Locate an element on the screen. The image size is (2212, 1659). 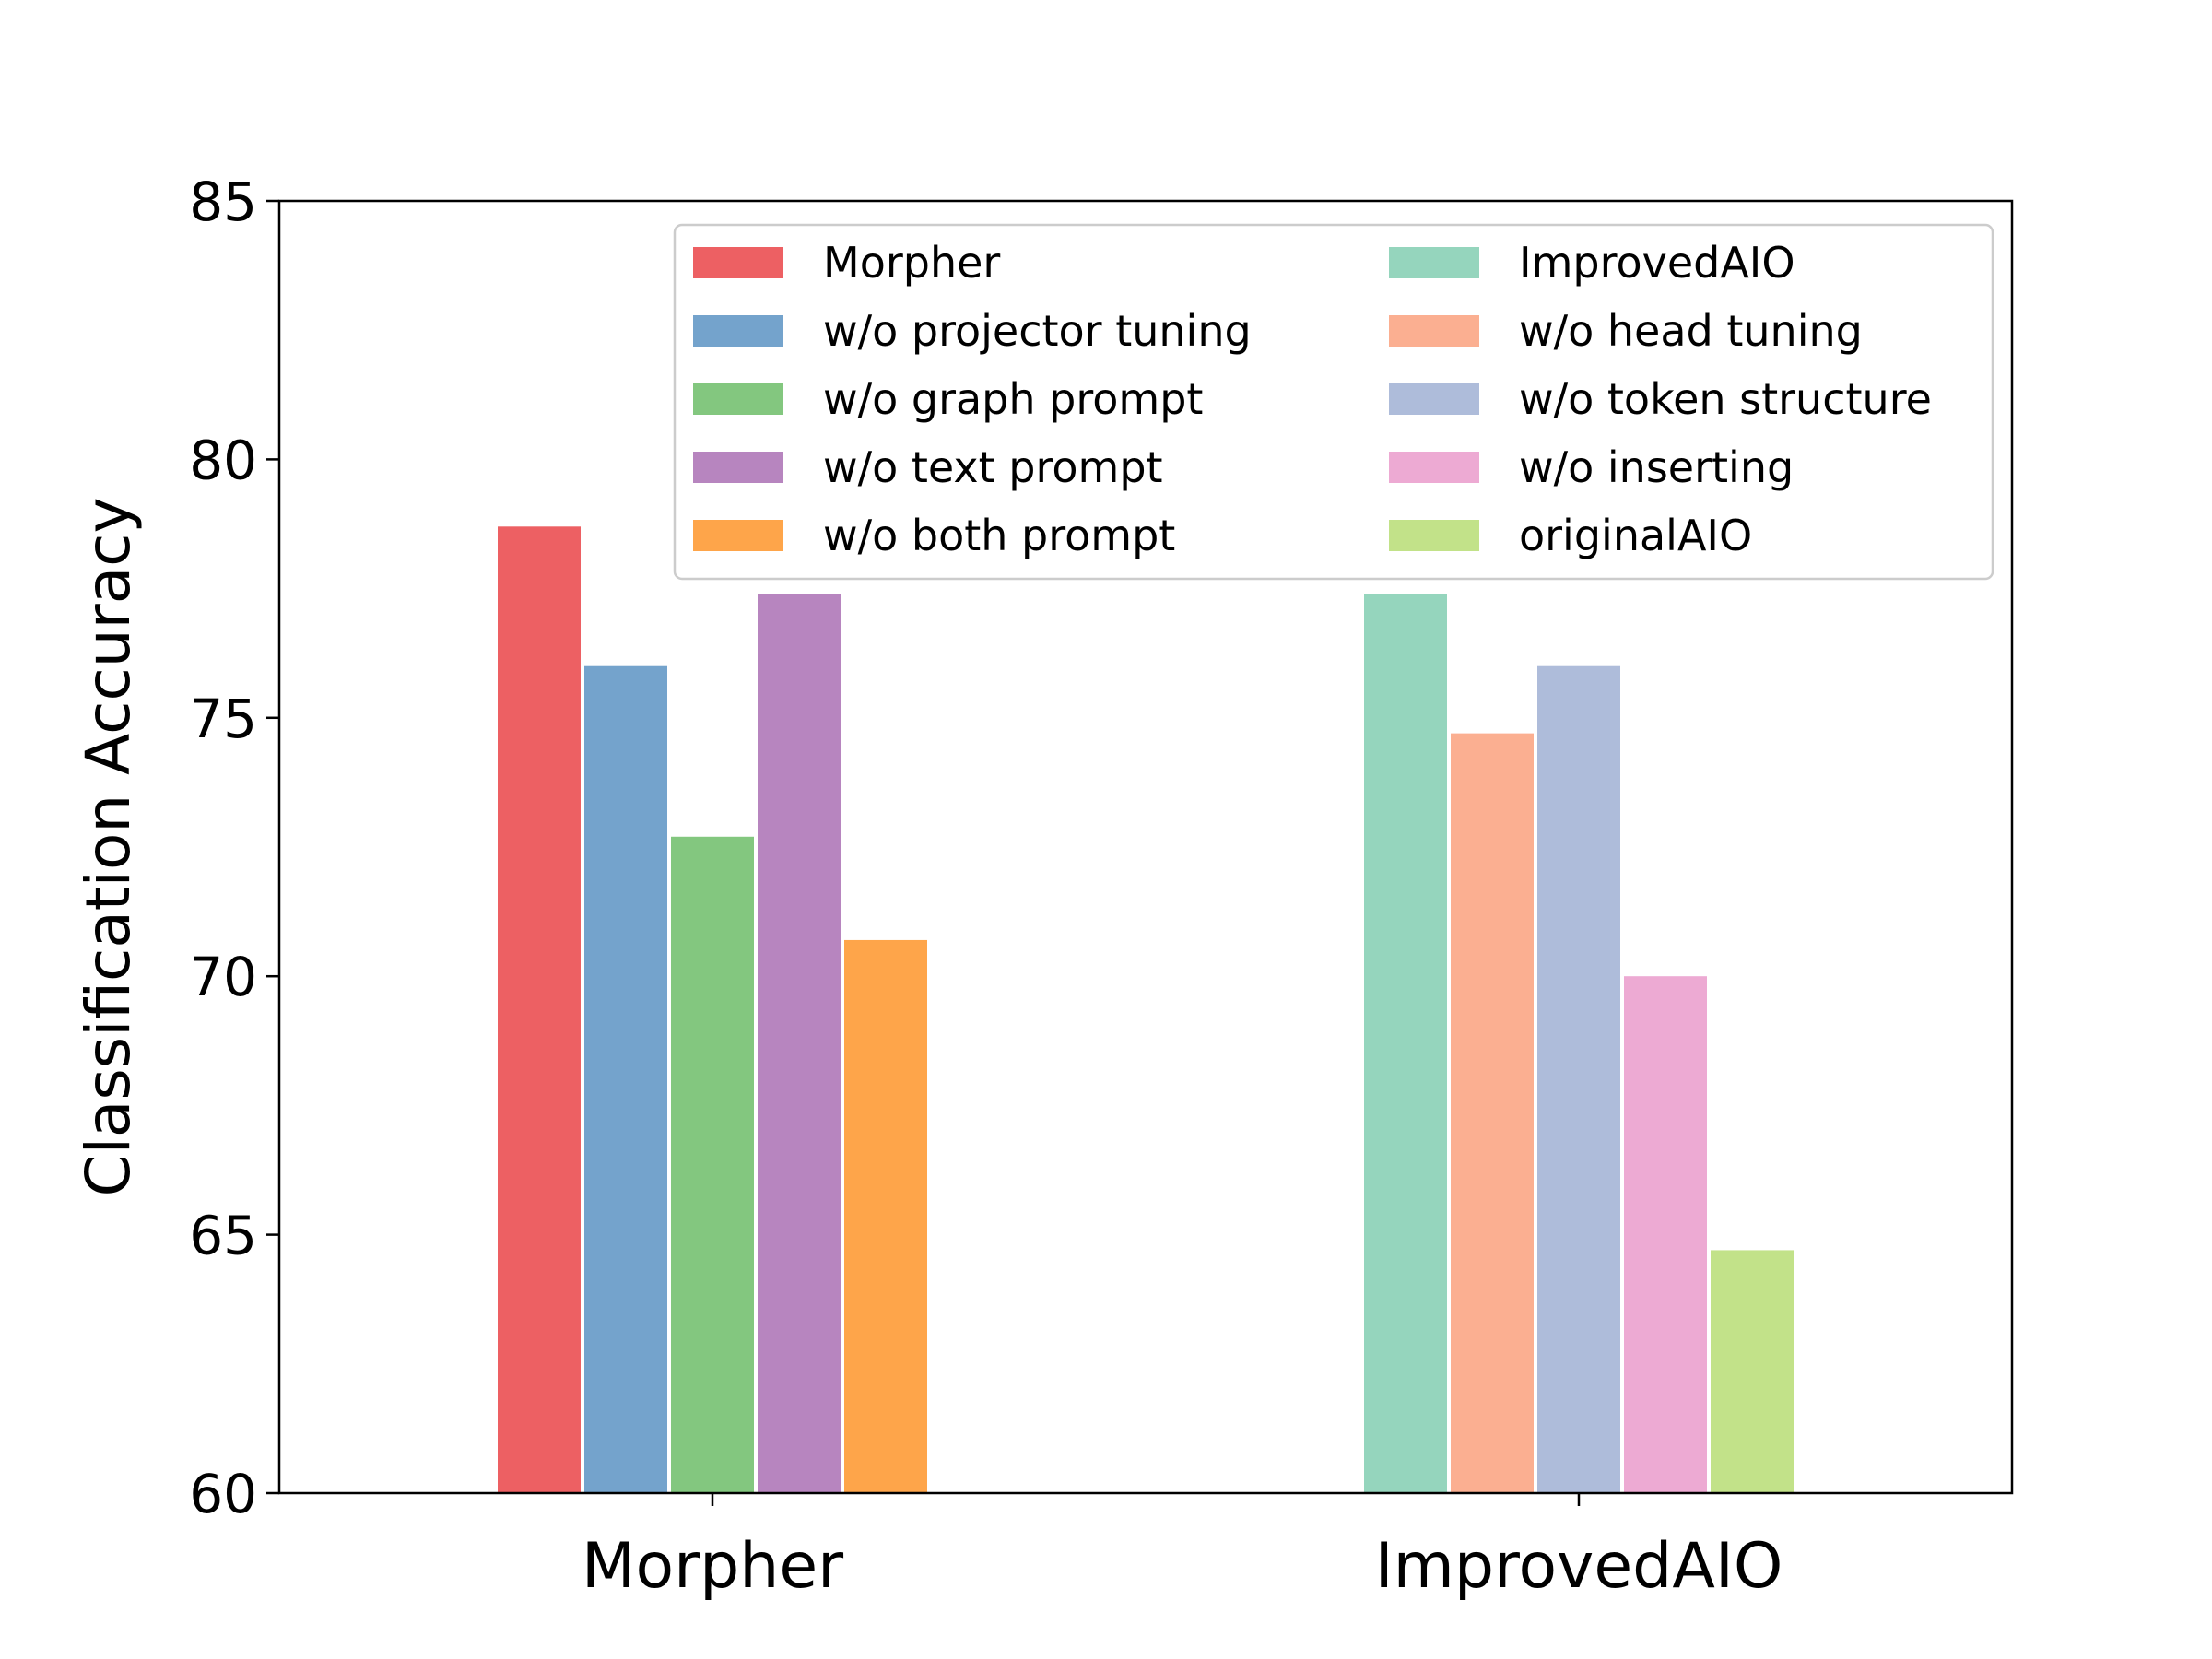
y-tick-label: 85 is located at coordinates (223, 202).